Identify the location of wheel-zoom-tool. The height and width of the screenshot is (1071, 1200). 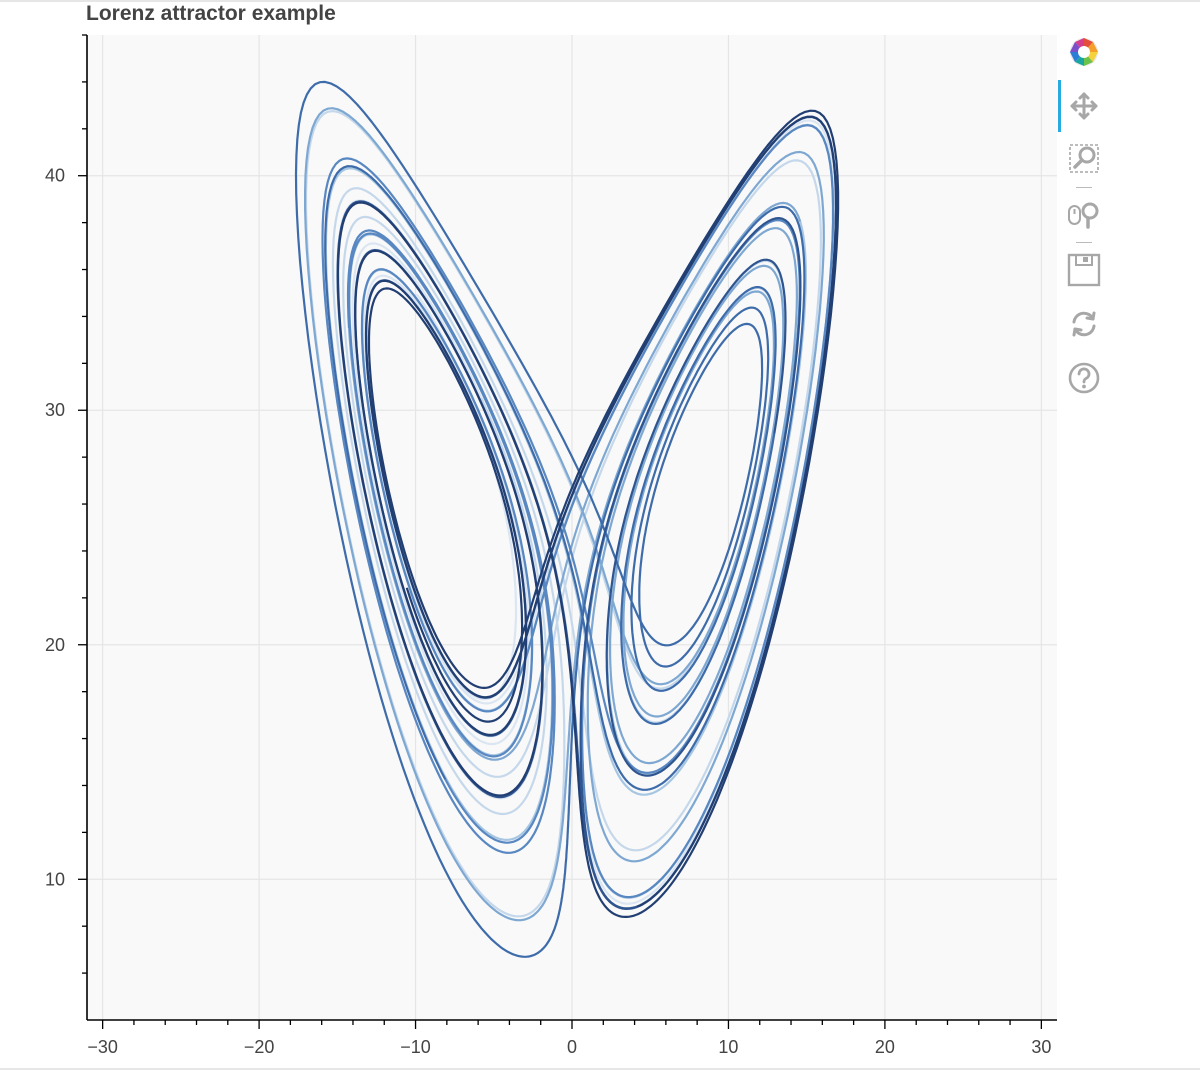
(1084, 214).